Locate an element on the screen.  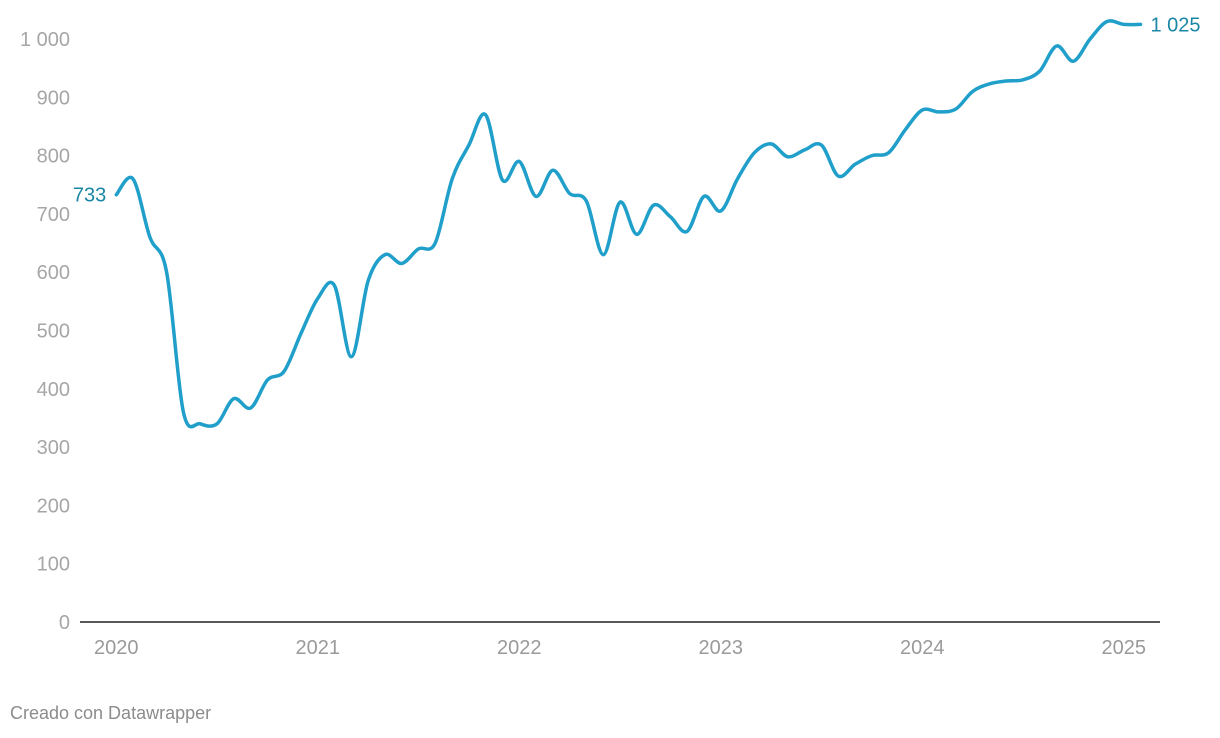
x-tick-label: 2021 is located at coordinates (318, 648).